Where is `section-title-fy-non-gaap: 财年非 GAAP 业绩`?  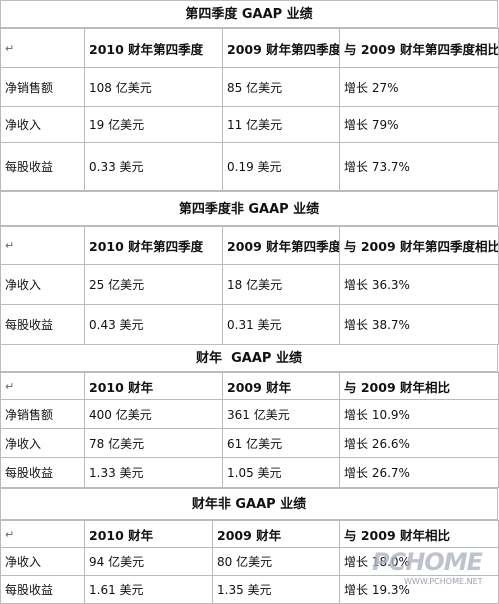
section-title-fy-non-gaap: 财年非 GAAP 业绩 is located at coordinates (249, 504).